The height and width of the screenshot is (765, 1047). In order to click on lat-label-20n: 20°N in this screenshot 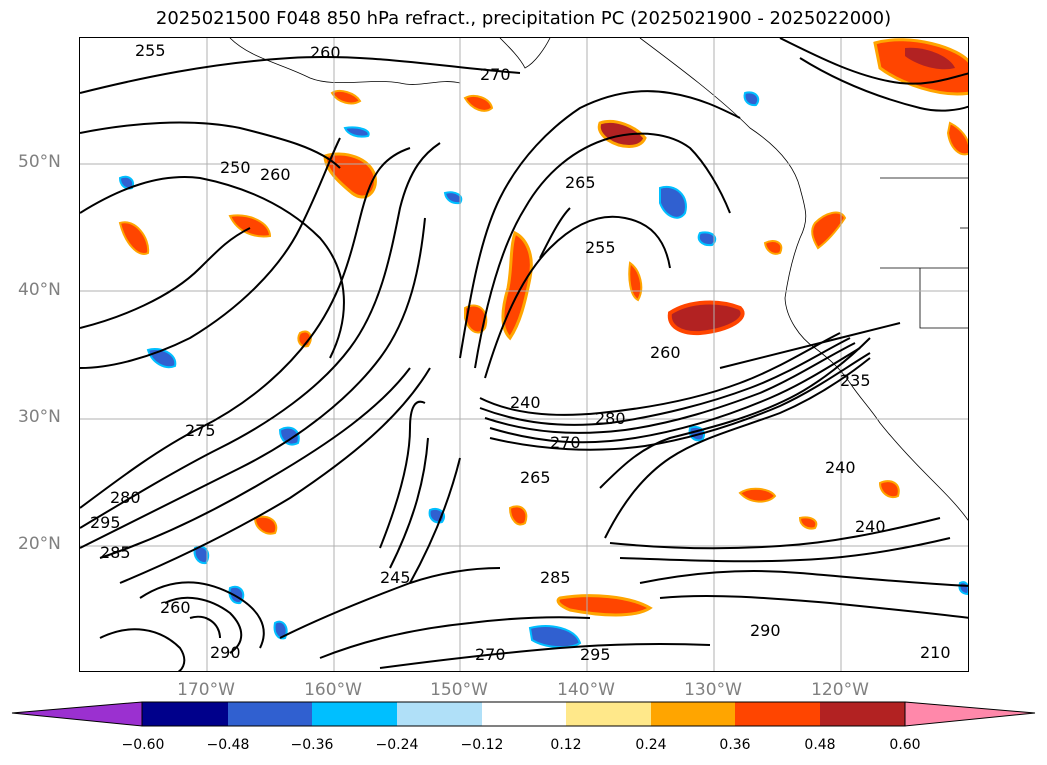, I will do `click(39, 544)`.